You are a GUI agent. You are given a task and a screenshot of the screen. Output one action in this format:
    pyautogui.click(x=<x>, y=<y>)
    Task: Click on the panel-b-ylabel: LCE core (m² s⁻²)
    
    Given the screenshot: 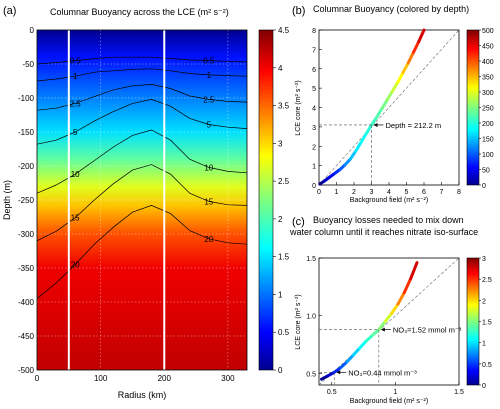 What is the action you would take?
    pyautogui.click(x=298, y=107)
    